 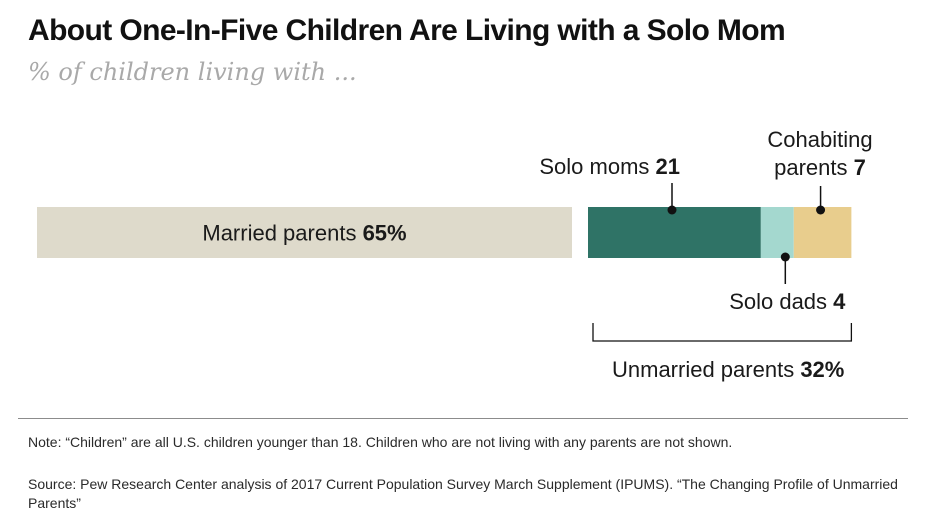 What do you see at coordinates (609, 166) in the screenshot?
I see `label-solo-moms: Solo moms 21` at bounding box center [609, 166].